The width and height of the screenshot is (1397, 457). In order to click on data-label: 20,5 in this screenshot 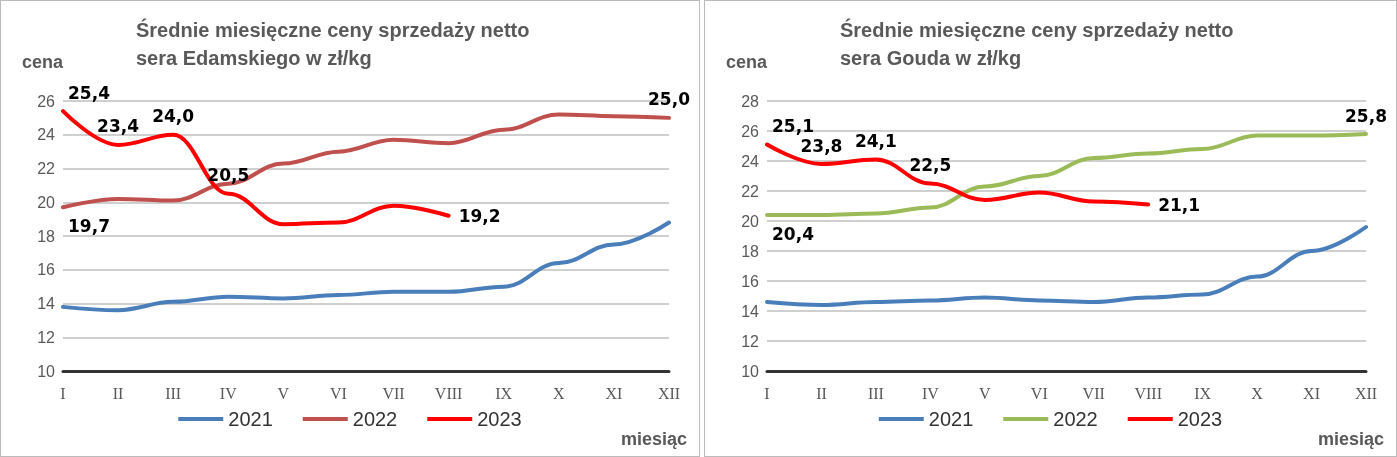, I will do `click(228, 175)`.